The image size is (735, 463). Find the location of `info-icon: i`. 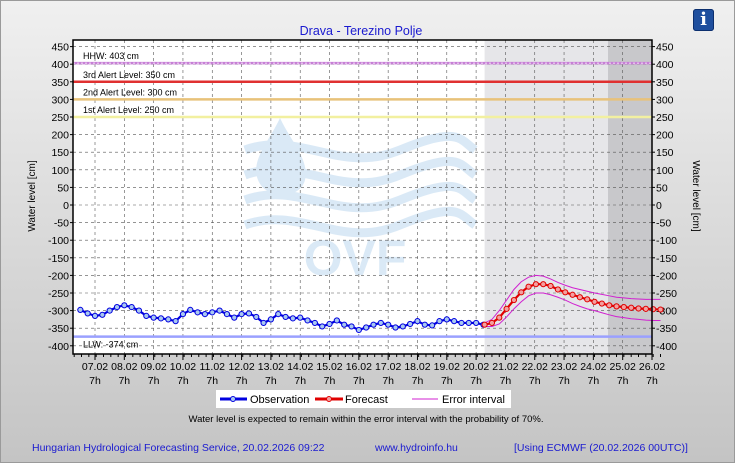

info-icon: i is located at coordinates (703, 20).